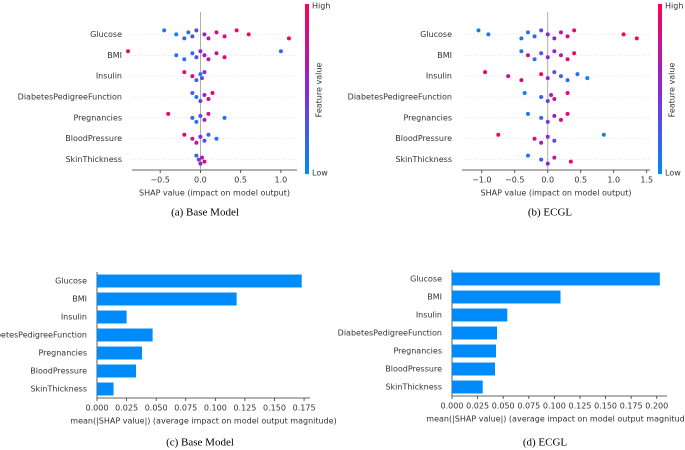 Image resolution: width=685 pixels, height=450 pixels. Describe the element at coordinates (423, 159) in the screenshot. I see `y-tick-label: SkinThickness` at that location.